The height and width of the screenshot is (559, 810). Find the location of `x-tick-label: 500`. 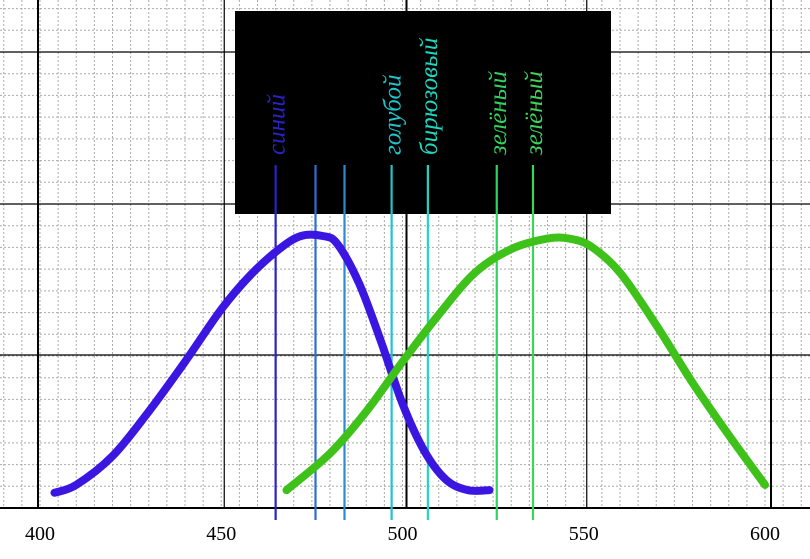

x-tick-label: 500 is located at coordinates (403, 534).